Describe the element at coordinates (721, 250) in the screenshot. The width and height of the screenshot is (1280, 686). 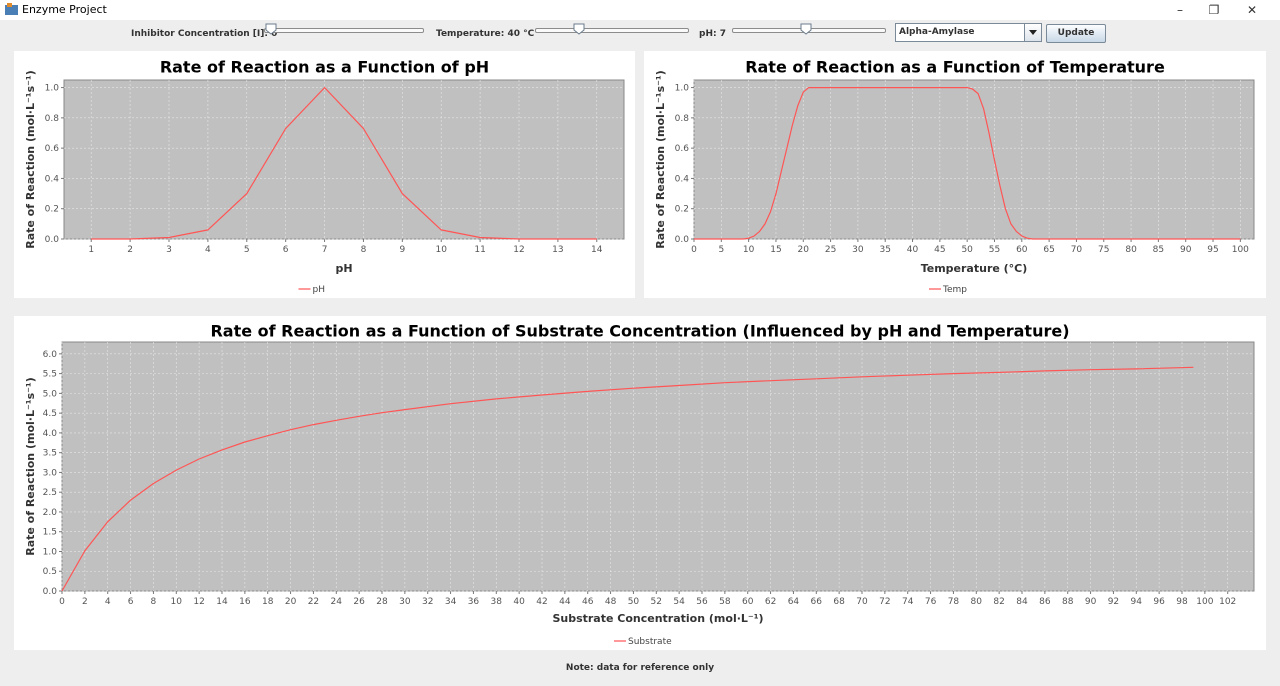
I see `x-tick-label: 5` at that location.